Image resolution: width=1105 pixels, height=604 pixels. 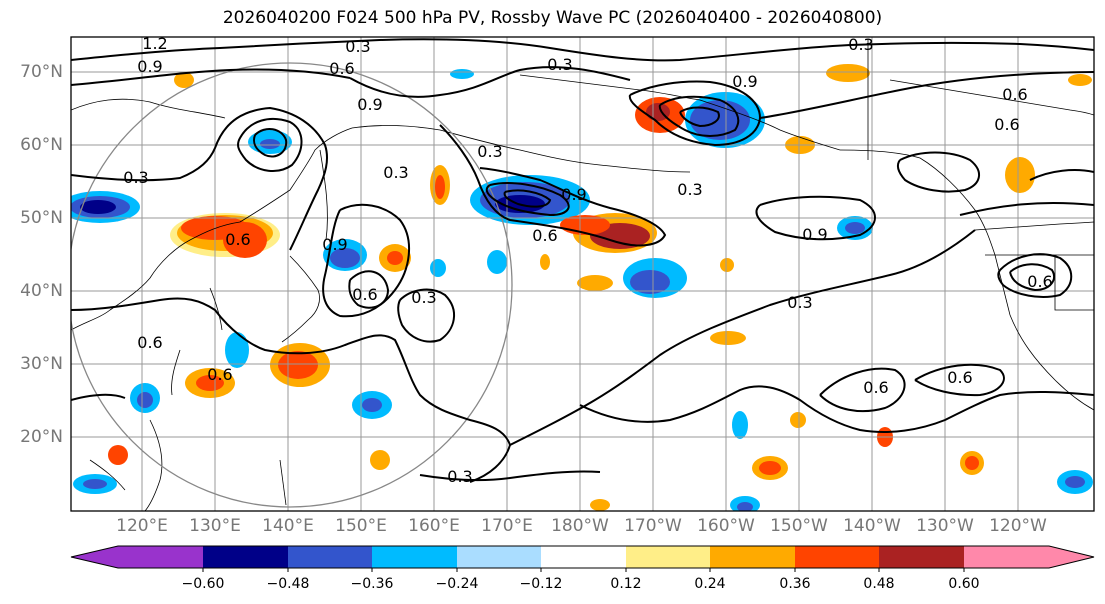 I want to click on lat-label: 40°N, so click(x=41, y=291).